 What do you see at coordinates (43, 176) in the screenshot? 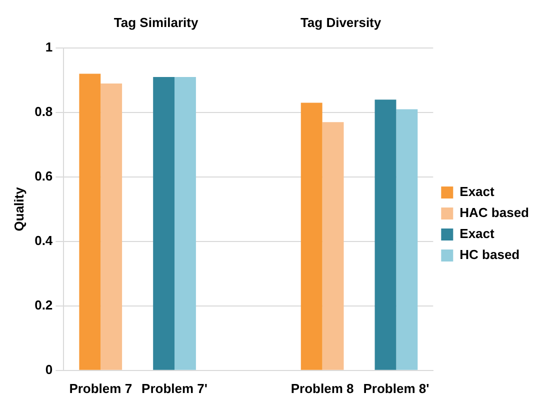
I see `y-tick-label: 0.6` at bounding box center [43, 176].